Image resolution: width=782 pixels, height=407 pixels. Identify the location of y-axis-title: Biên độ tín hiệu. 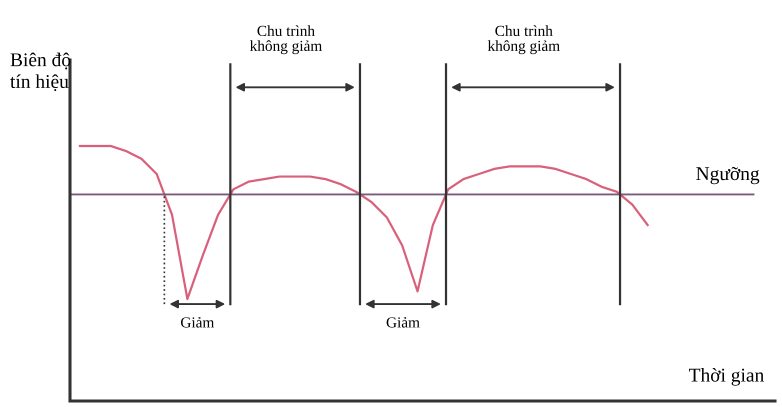
(40, 72).